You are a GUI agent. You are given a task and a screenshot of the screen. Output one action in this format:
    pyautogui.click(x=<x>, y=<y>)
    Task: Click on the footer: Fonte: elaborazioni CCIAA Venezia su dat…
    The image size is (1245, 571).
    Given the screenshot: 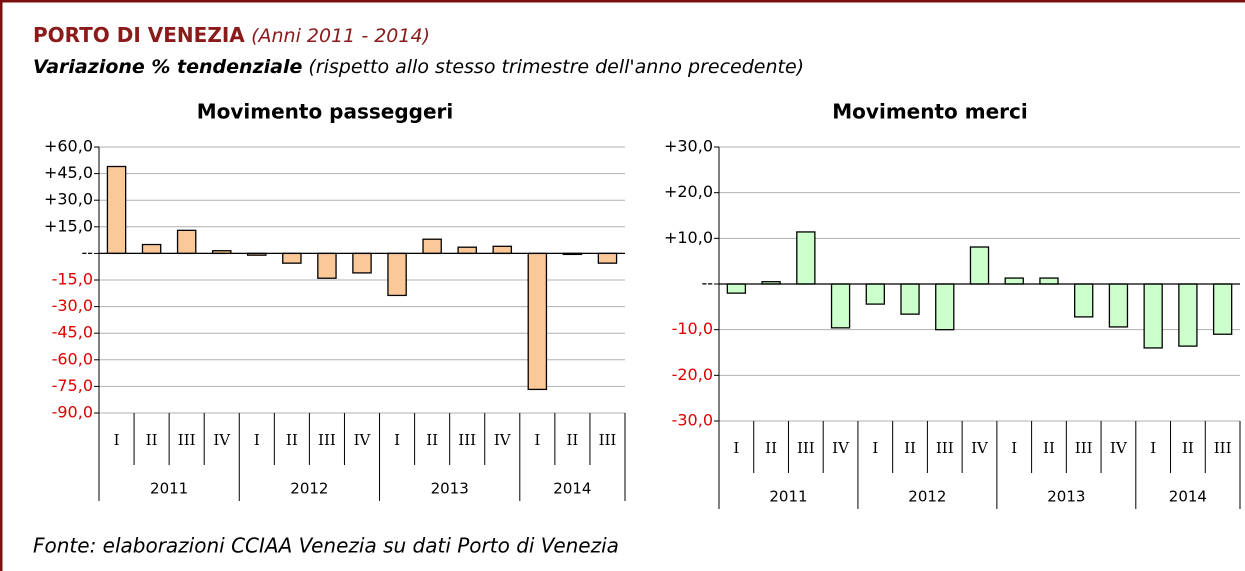 What is the action you would take?
    pyautogui.click(x=326, y=546)
    